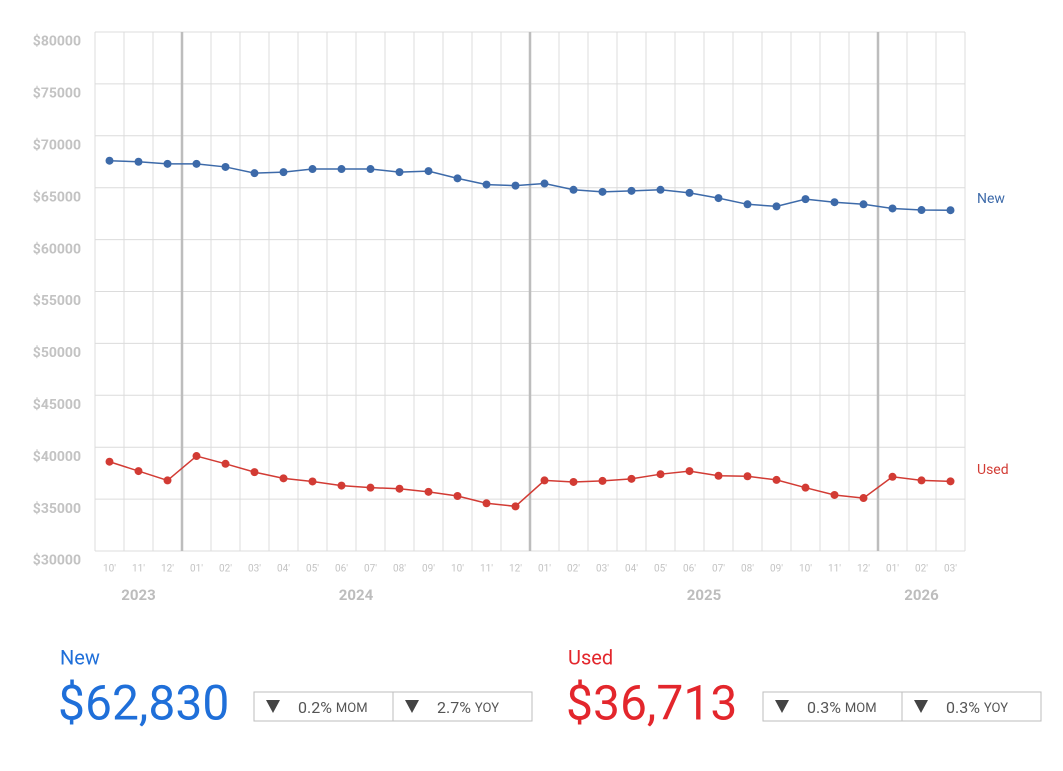 The width and height of the screenshot is (1063, 771). I want to click on summary-label: Used, so click(590, 657).